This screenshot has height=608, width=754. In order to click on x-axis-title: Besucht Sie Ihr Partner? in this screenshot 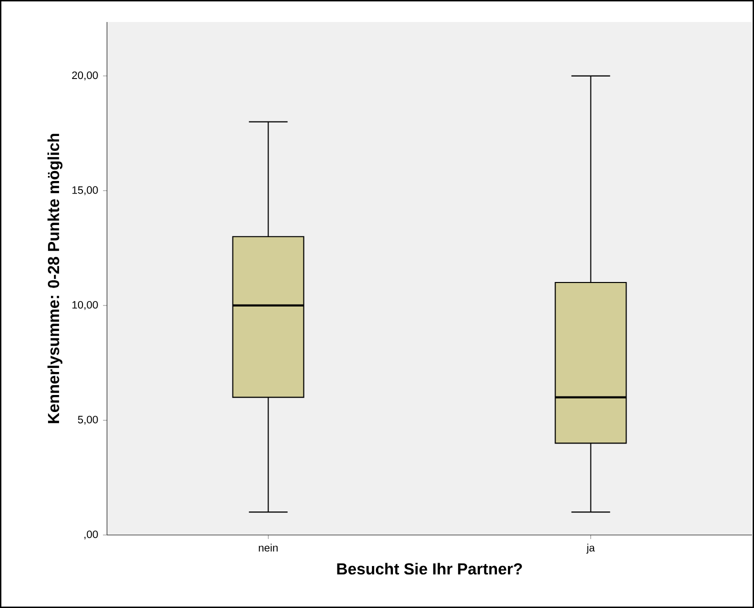, I will do `click(429, 568)`.